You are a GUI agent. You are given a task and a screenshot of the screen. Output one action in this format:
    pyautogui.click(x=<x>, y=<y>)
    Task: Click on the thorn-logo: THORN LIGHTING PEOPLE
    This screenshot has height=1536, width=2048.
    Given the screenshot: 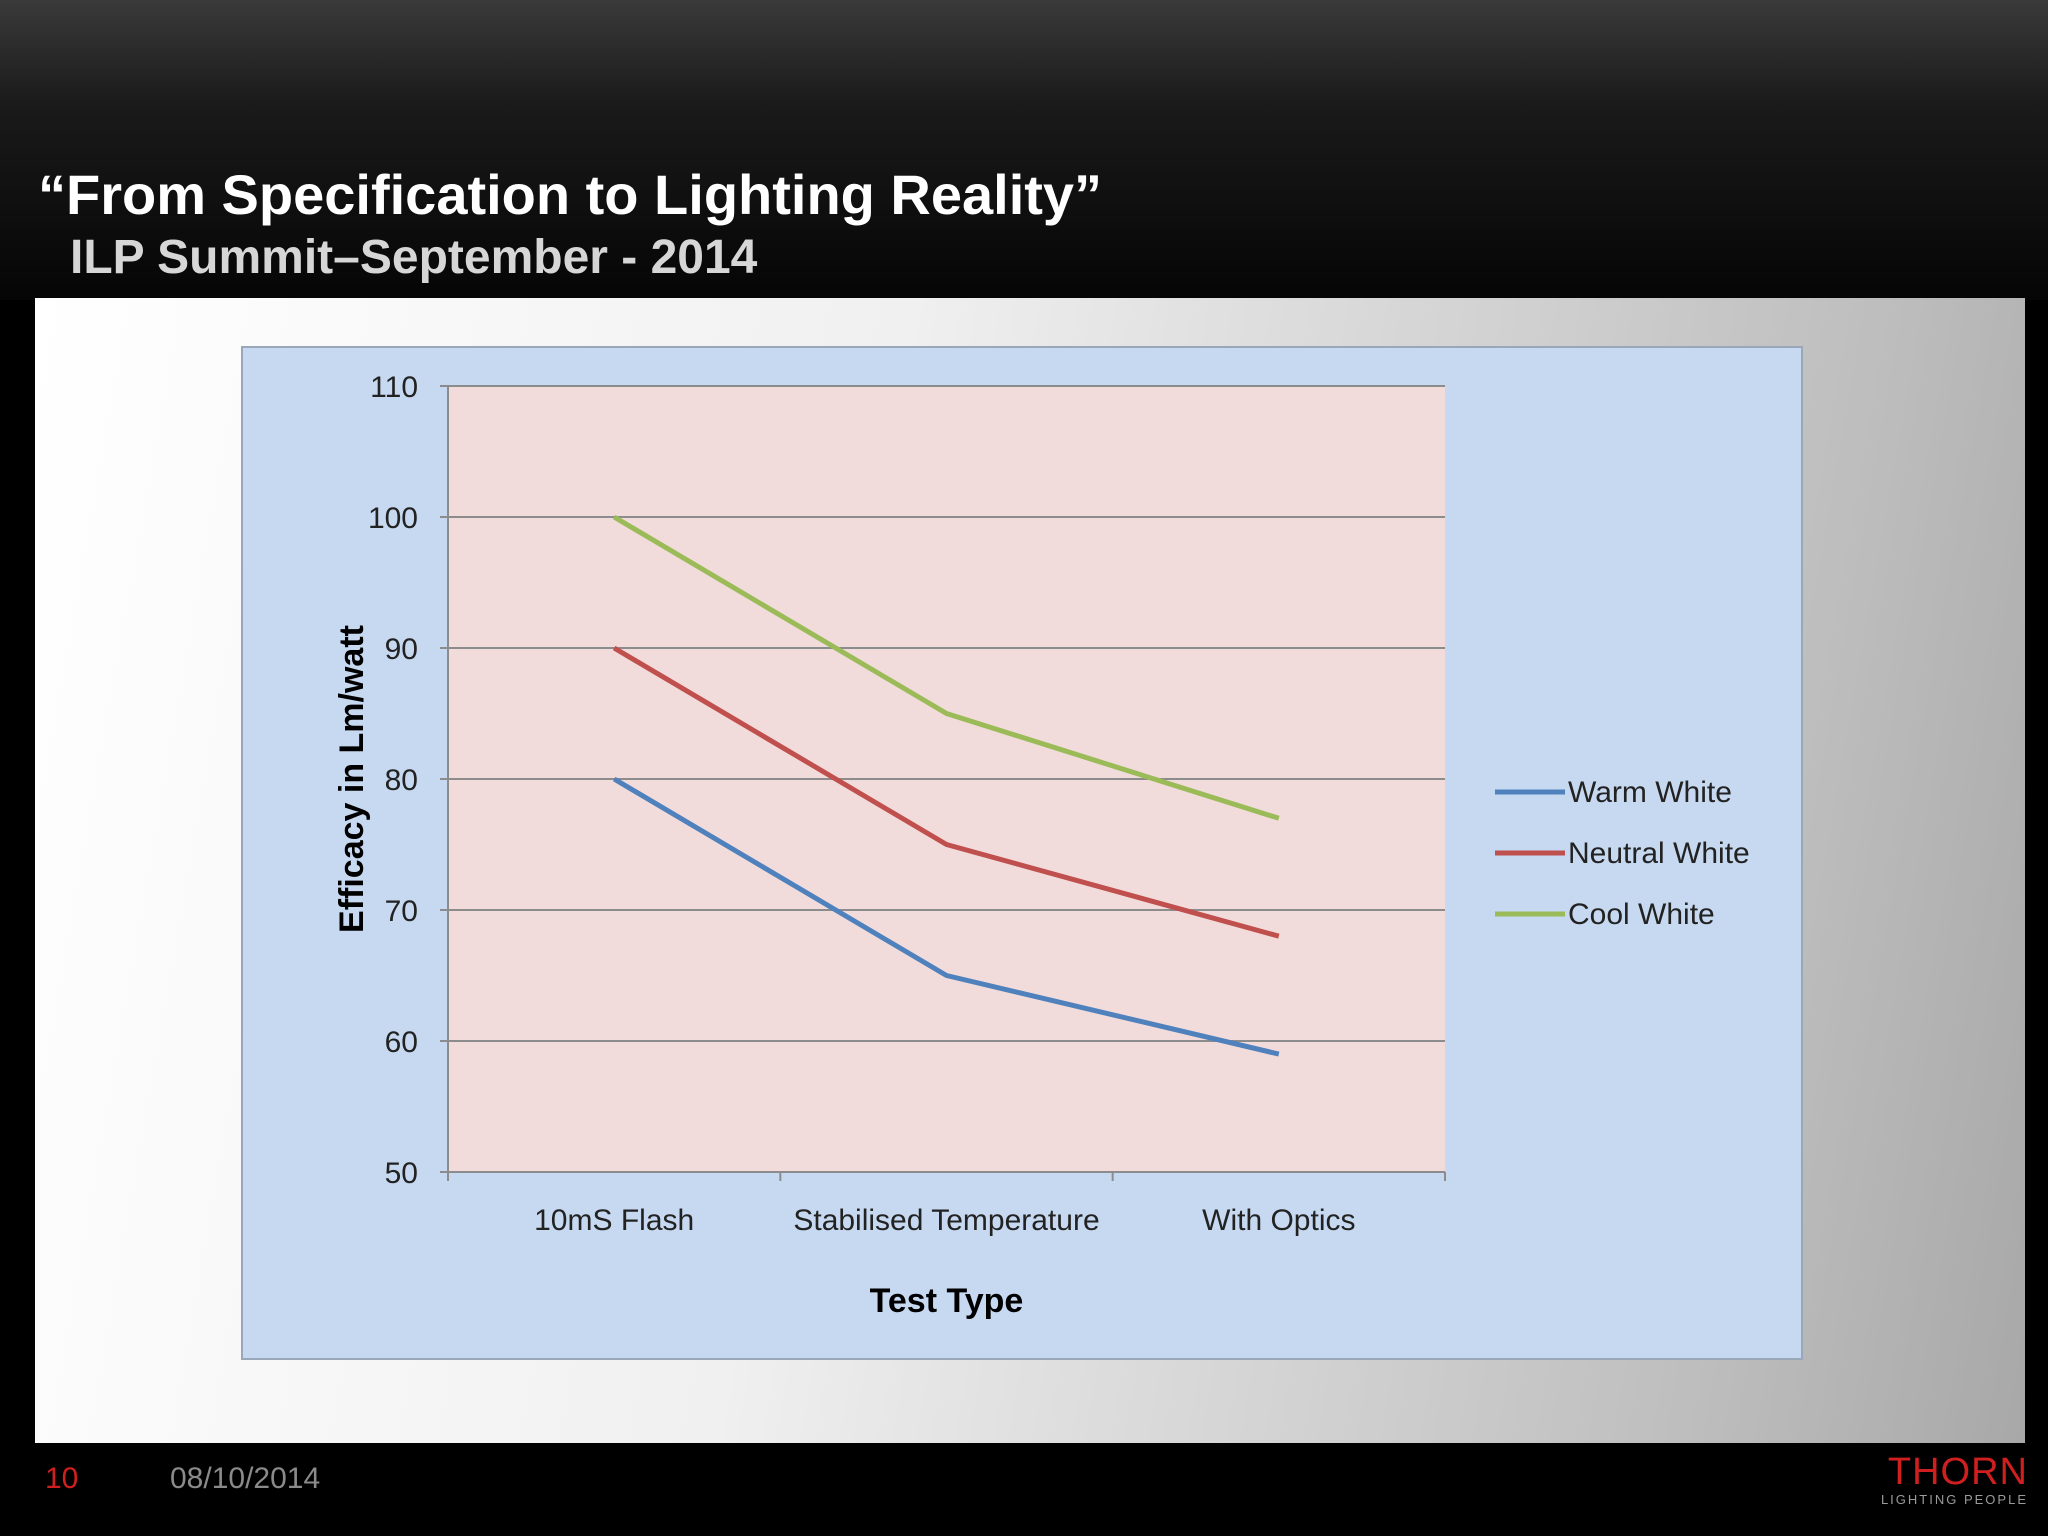 What is the action you would take?
    pyautogui.click(x=1954, y=1480)
    